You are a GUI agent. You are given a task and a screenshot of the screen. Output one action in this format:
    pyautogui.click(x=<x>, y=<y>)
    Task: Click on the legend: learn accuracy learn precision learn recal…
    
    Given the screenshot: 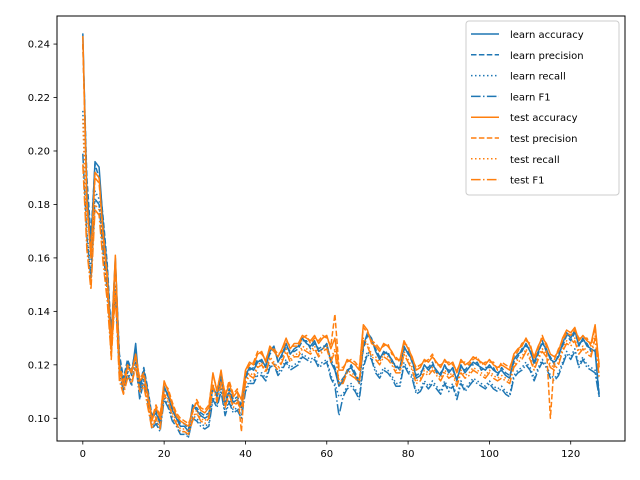 What is the action you would take?
    pyautogui.click(x=542, y=108)
    